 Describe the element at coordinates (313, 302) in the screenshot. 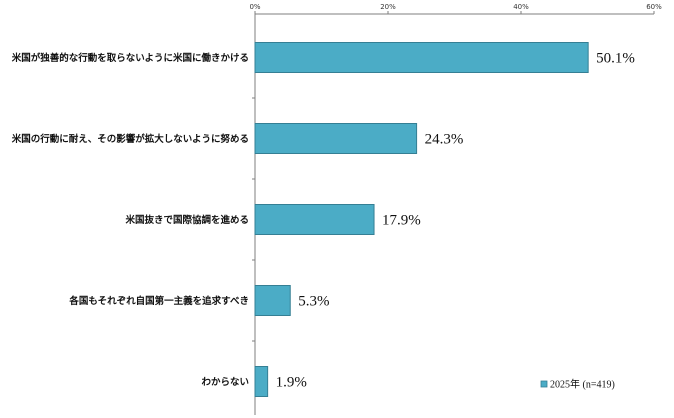

I see `data-label: 5.3%` at that location.